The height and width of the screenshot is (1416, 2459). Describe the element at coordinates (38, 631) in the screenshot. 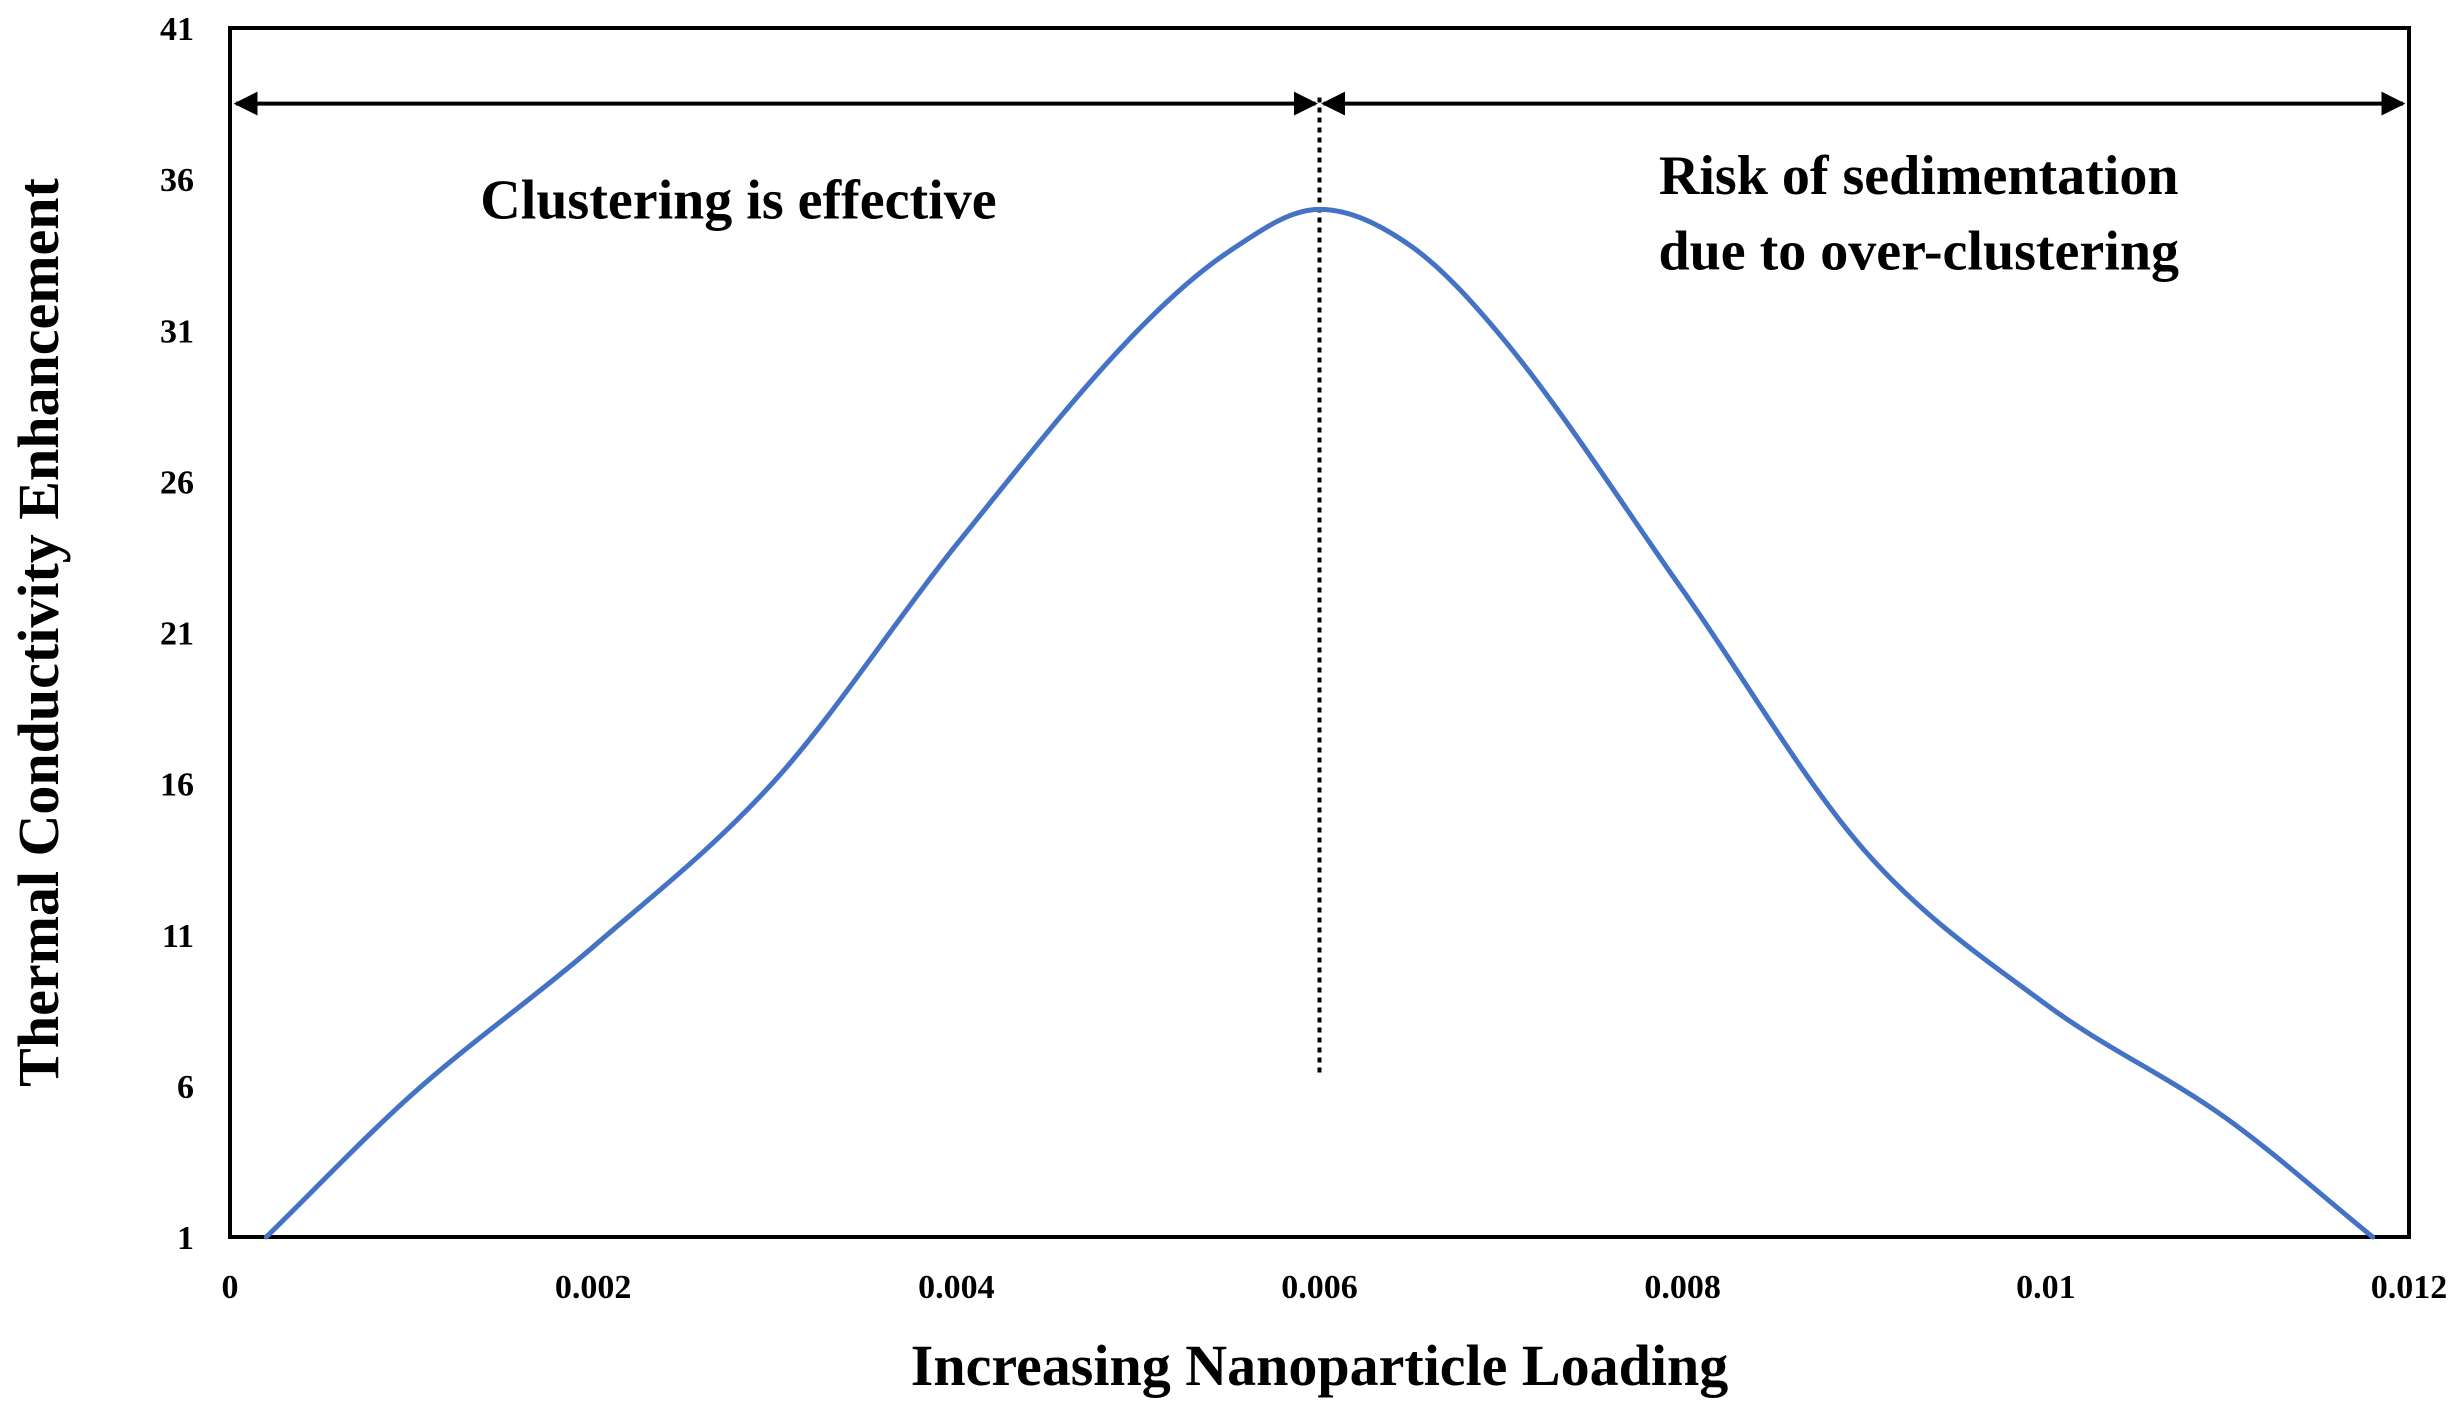

I see `y-axis-title: Thermal Conductivity Enhancement` at that location.